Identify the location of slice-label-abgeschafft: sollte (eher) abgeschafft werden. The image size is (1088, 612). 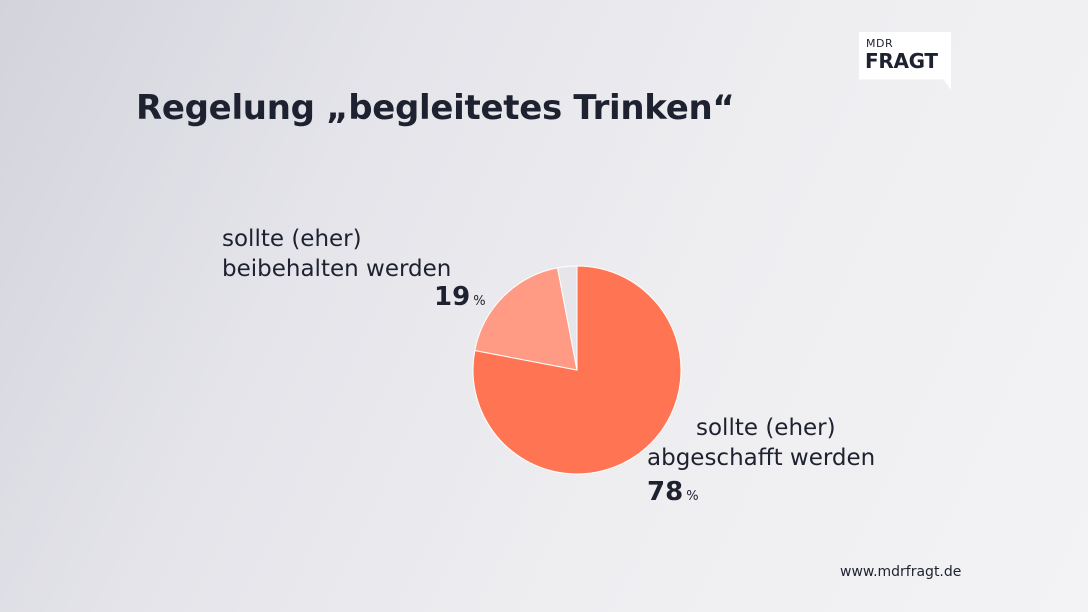
(761, 443).